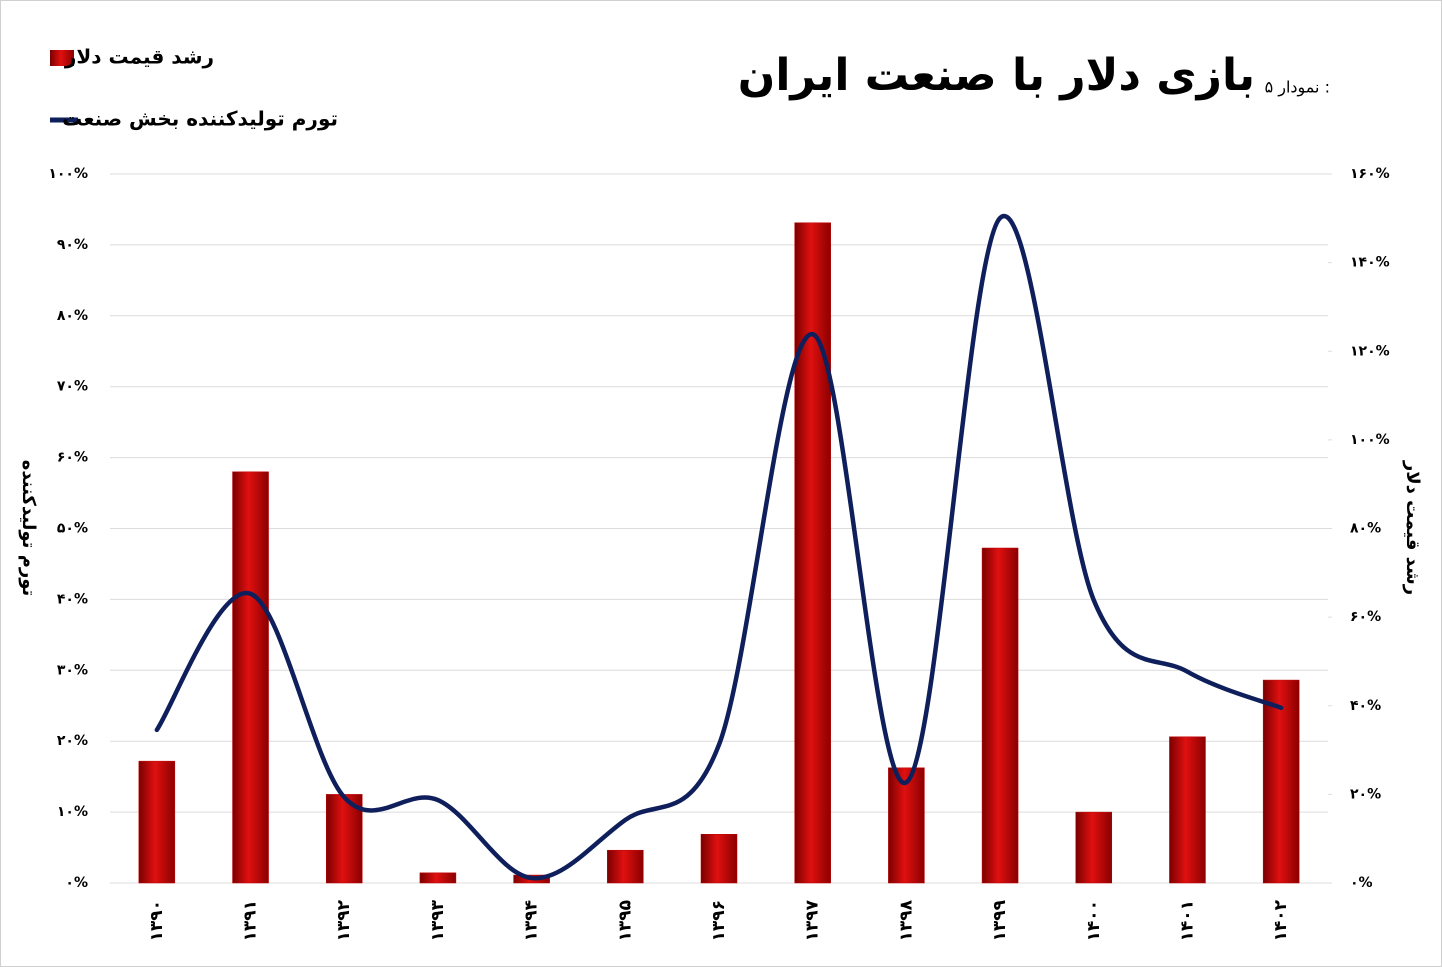  I want to click on y-tick-label: ۵۰%, so click(72, 529).